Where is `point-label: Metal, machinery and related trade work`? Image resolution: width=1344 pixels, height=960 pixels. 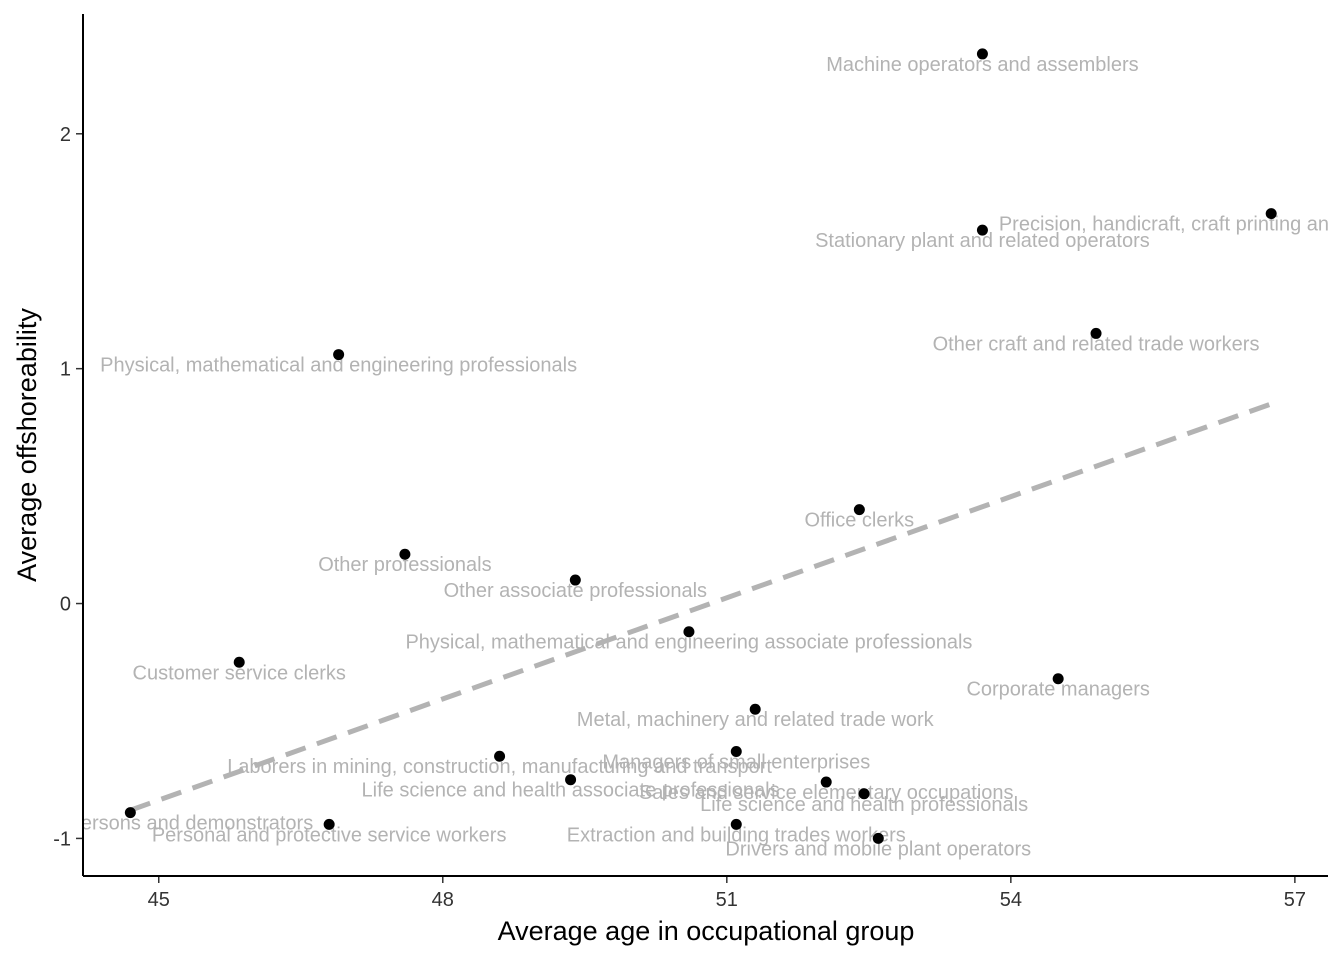
point-label: Metal, machinery and related trade work is located at coordinates (756, 720).